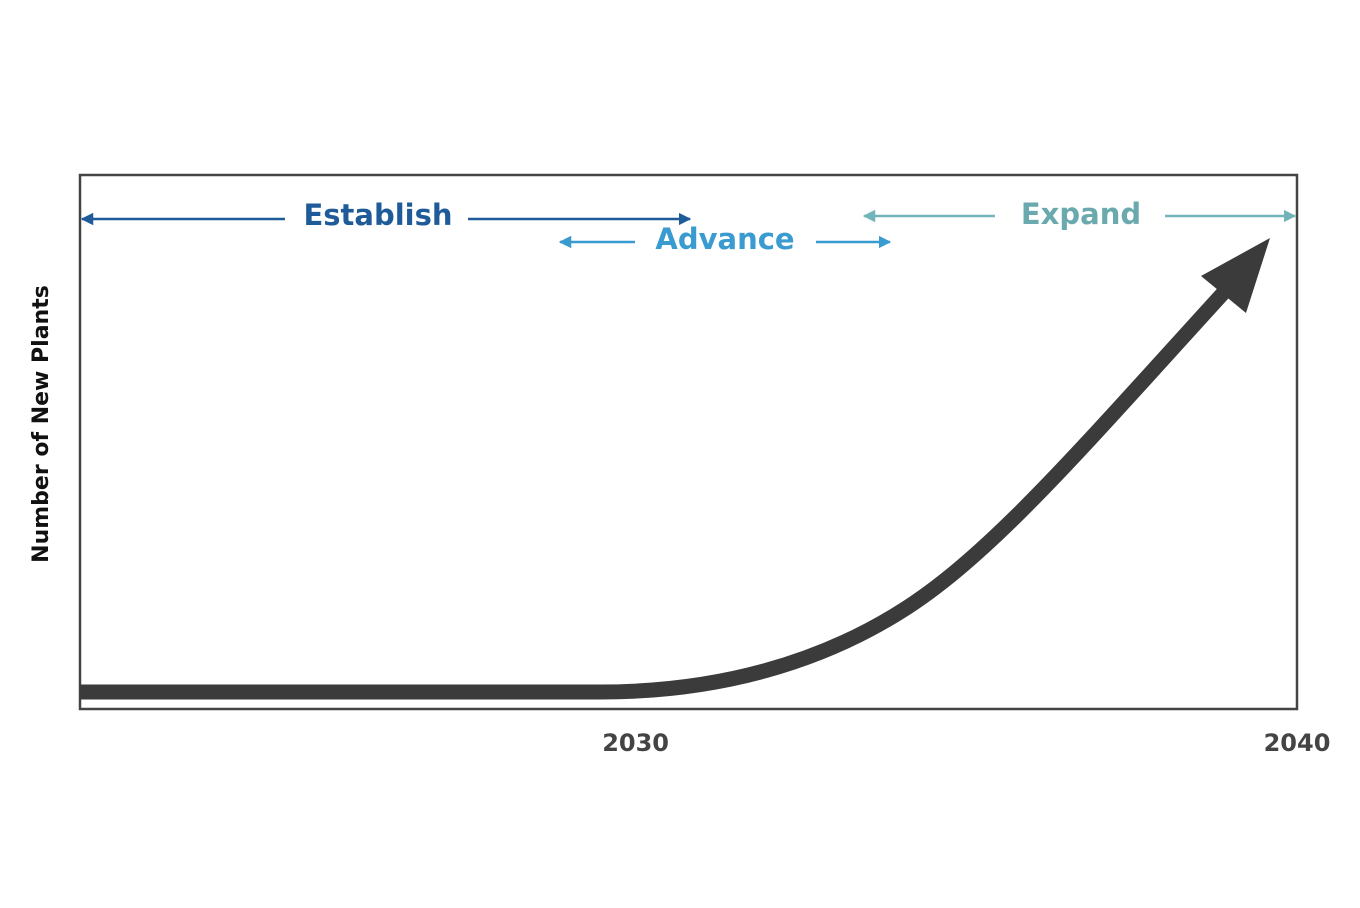  What do you see at coordinates (377, 215) in the screenshot?
I see `phase-label: Establish` at bounding box center [377, 215].